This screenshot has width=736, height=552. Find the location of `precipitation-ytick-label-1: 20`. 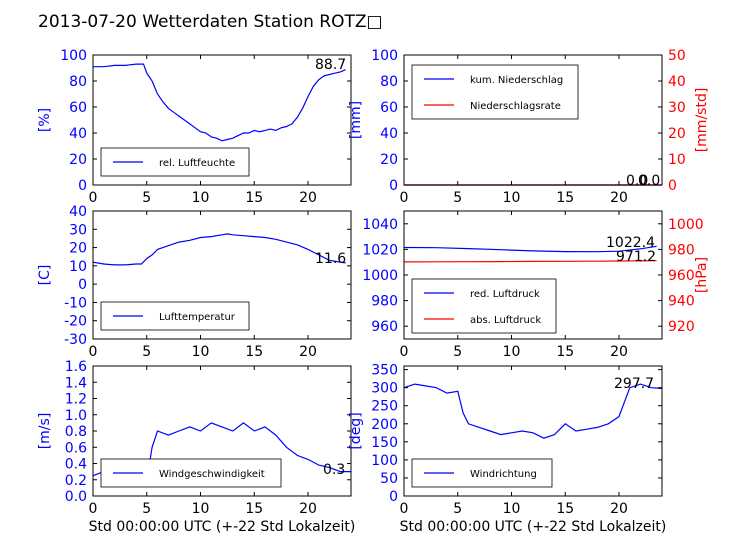

precipitation-ytick-label-1: 20 is located at coordinates (389, 160).